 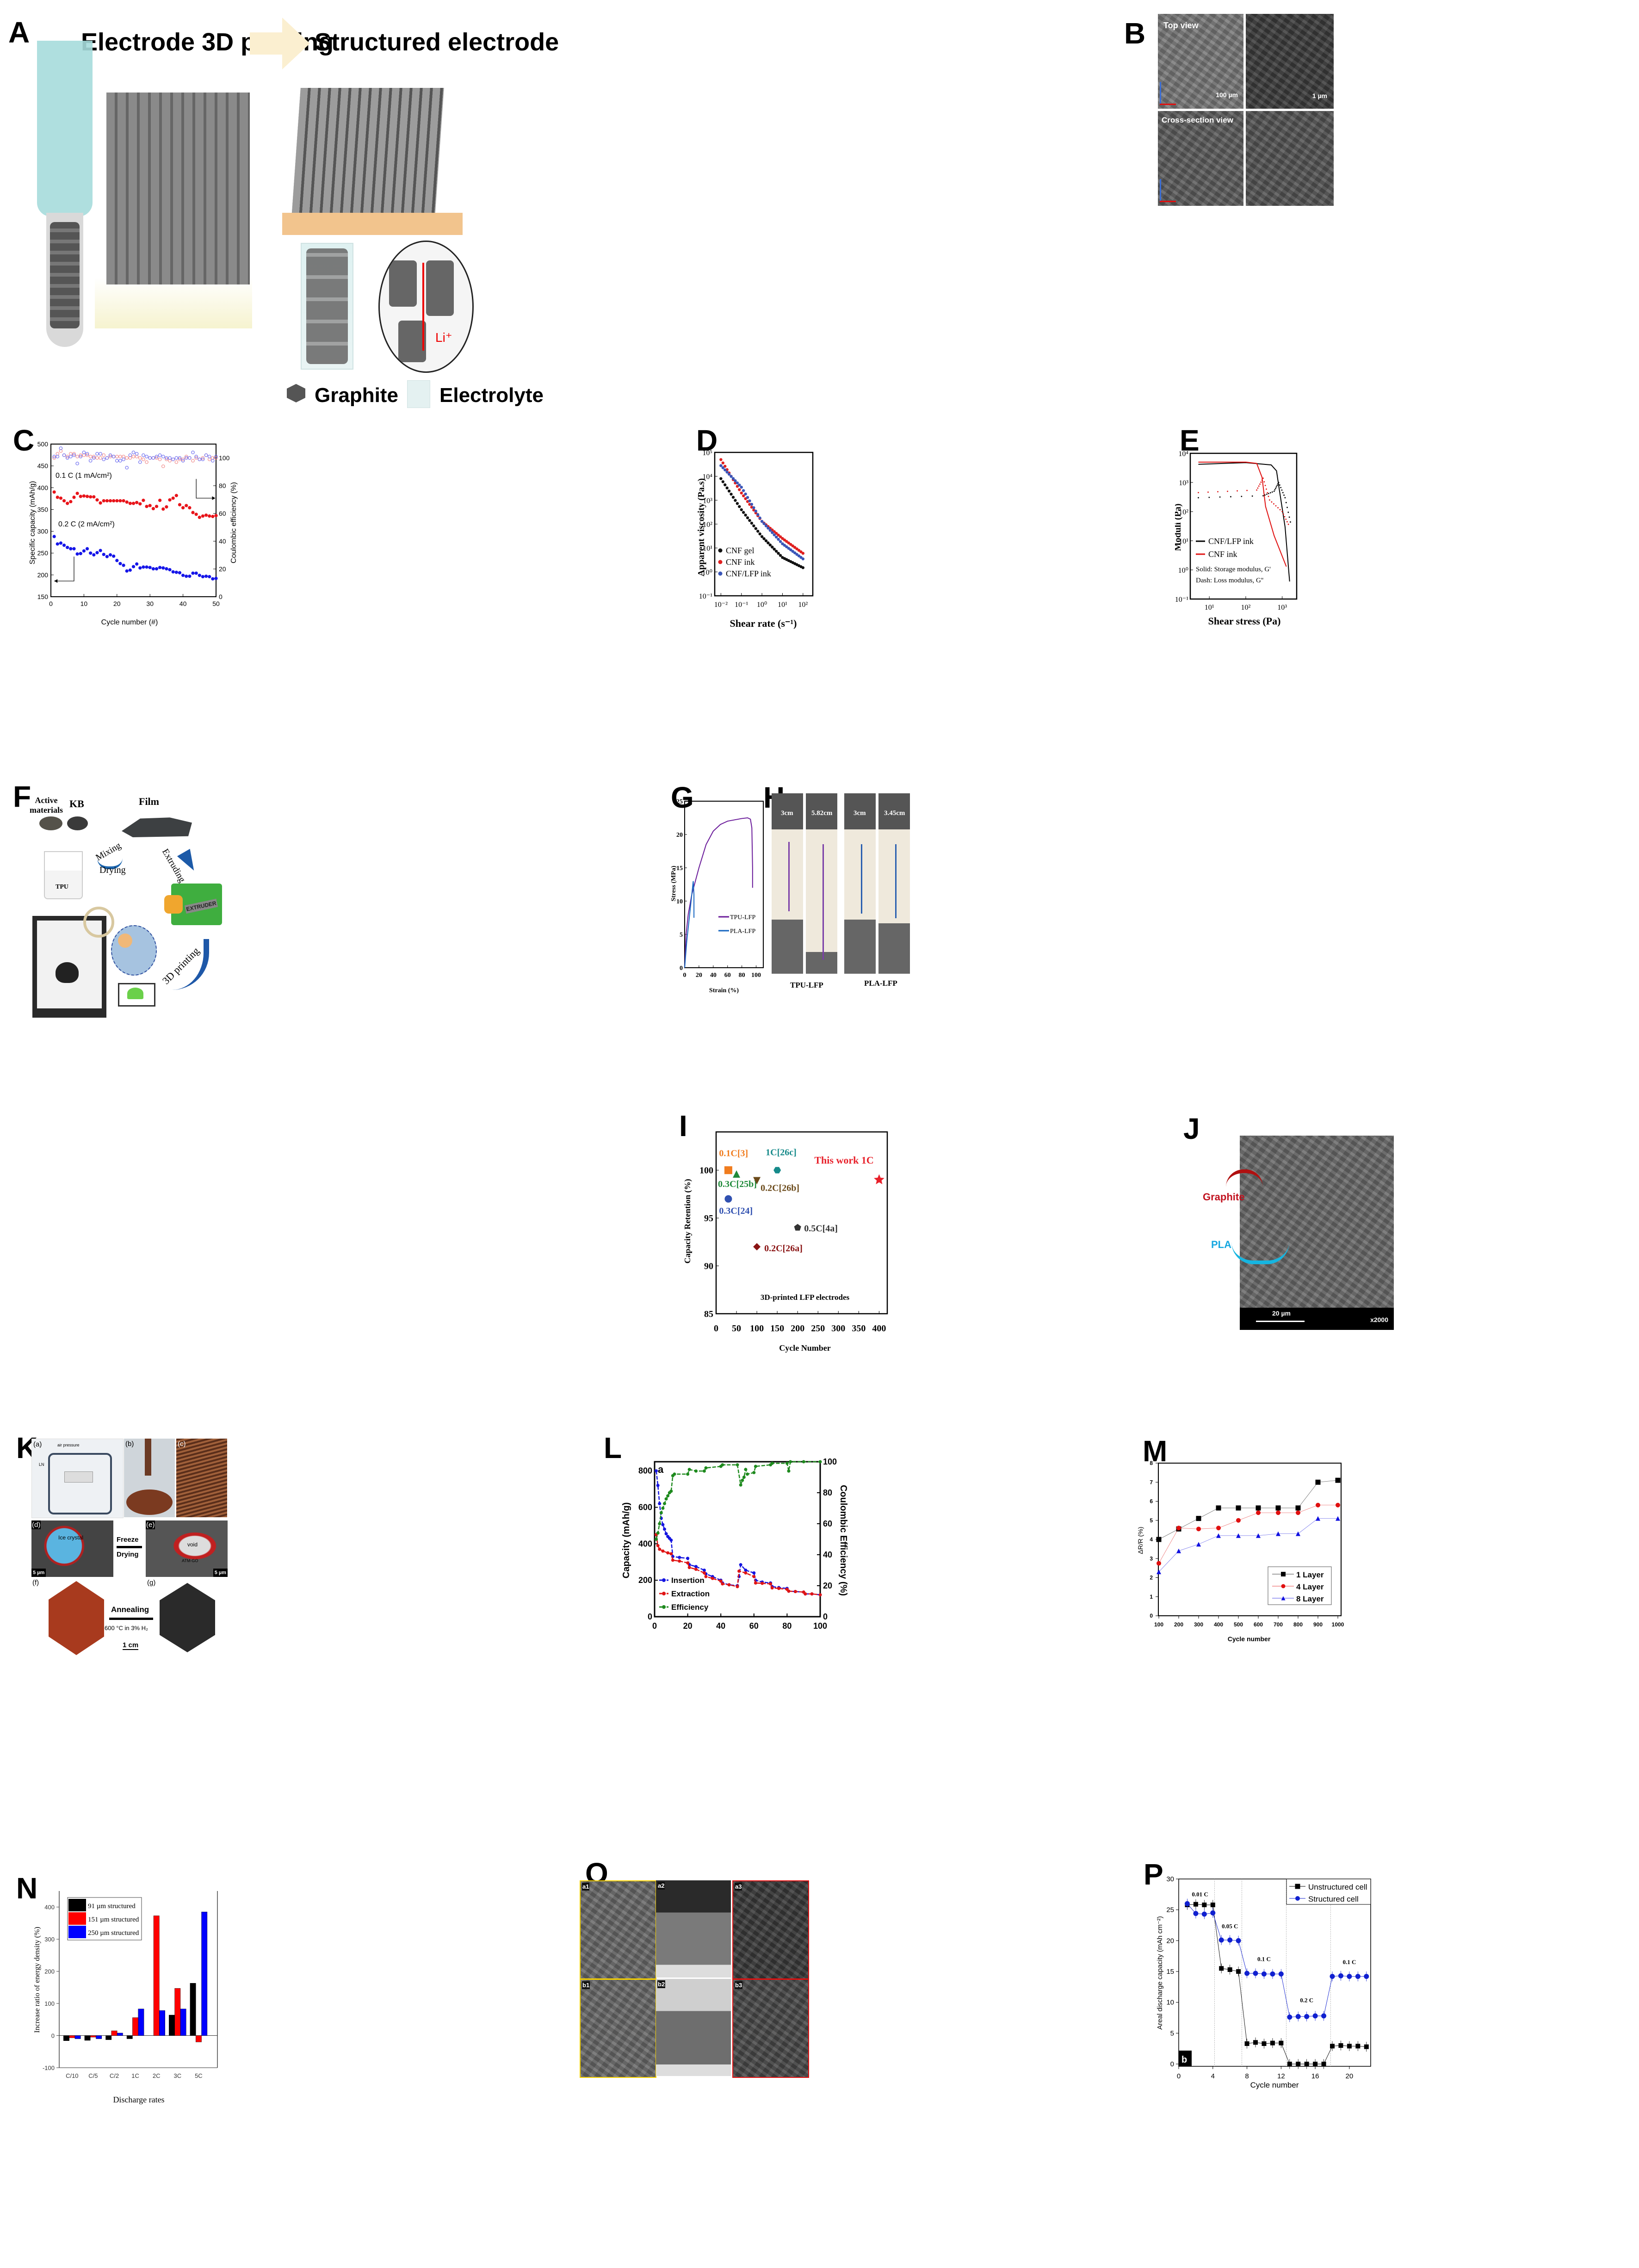 What do you see at coordinates (1317, 1233) in the screenshot?
I see `sem-graphite-pla: 20 µm x2000` at bounding box center [1317, 1233].